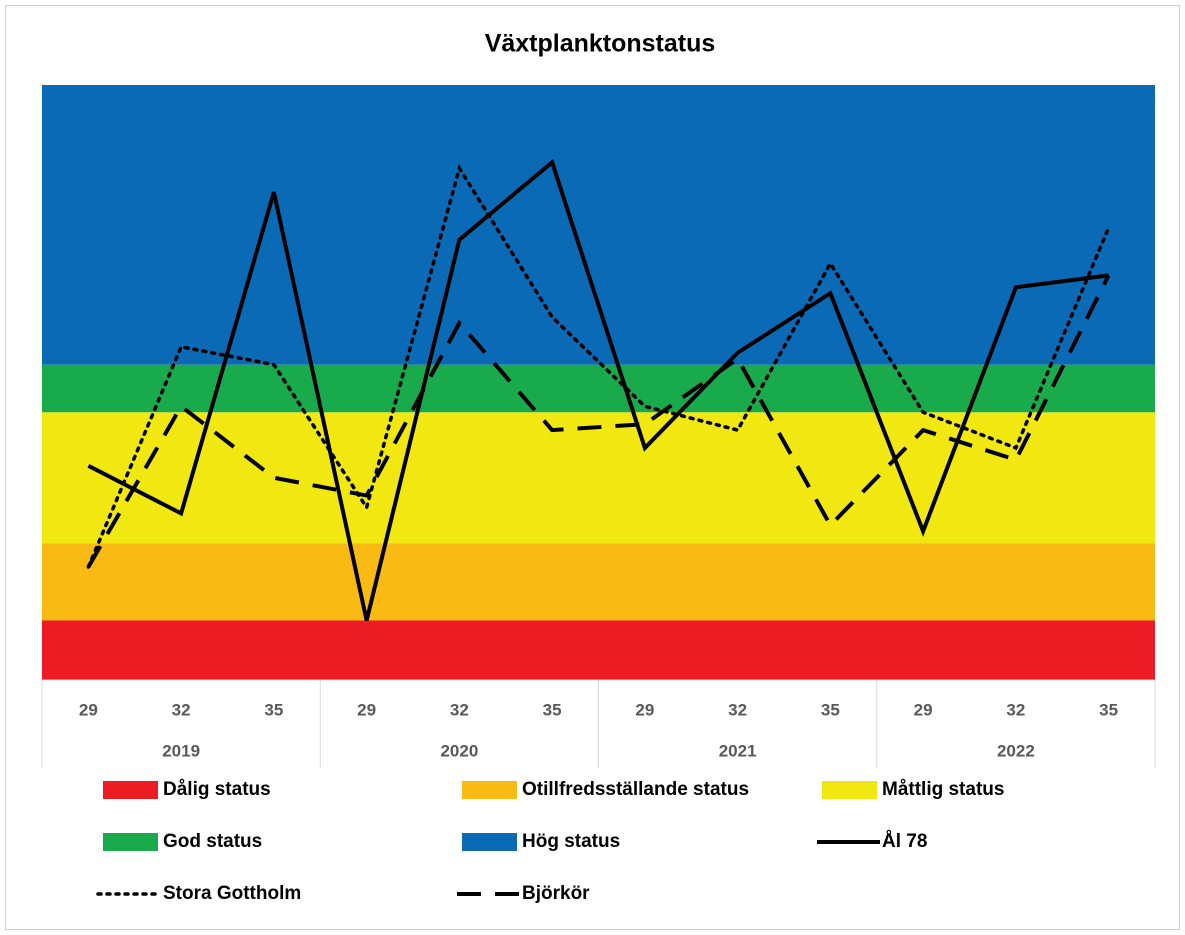  Describe the element at coordinates (212, 841) in the screenshot. I see `legend-label: God status` at that location.